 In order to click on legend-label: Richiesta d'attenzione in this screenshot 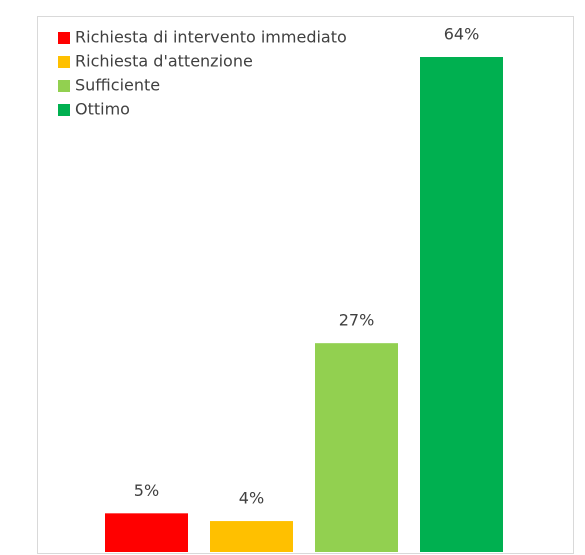, I will do `click(164, 61)`.